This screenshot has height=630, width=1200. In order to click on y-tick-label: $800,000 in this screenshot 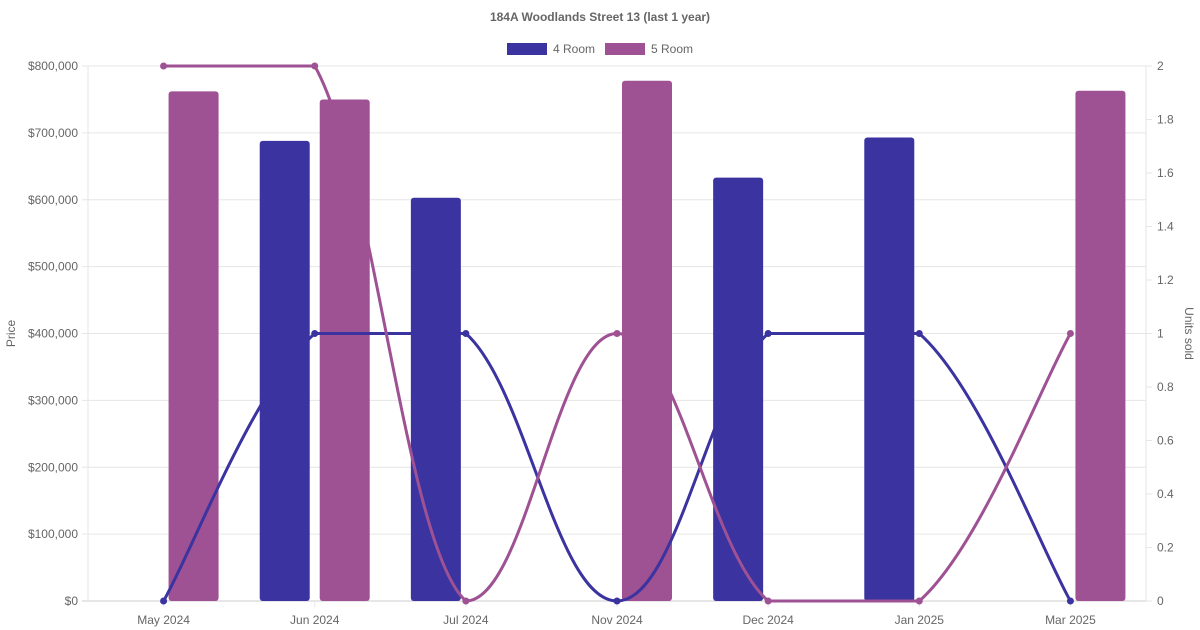, I will do `click(53, 66)`.